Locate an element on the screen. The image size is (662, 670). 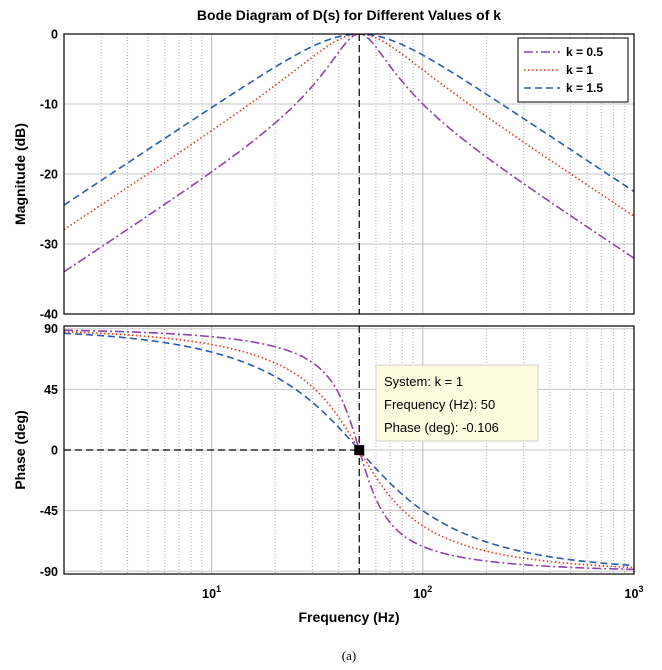
x-tick-label: 10² is located at coordinates (422, 592).